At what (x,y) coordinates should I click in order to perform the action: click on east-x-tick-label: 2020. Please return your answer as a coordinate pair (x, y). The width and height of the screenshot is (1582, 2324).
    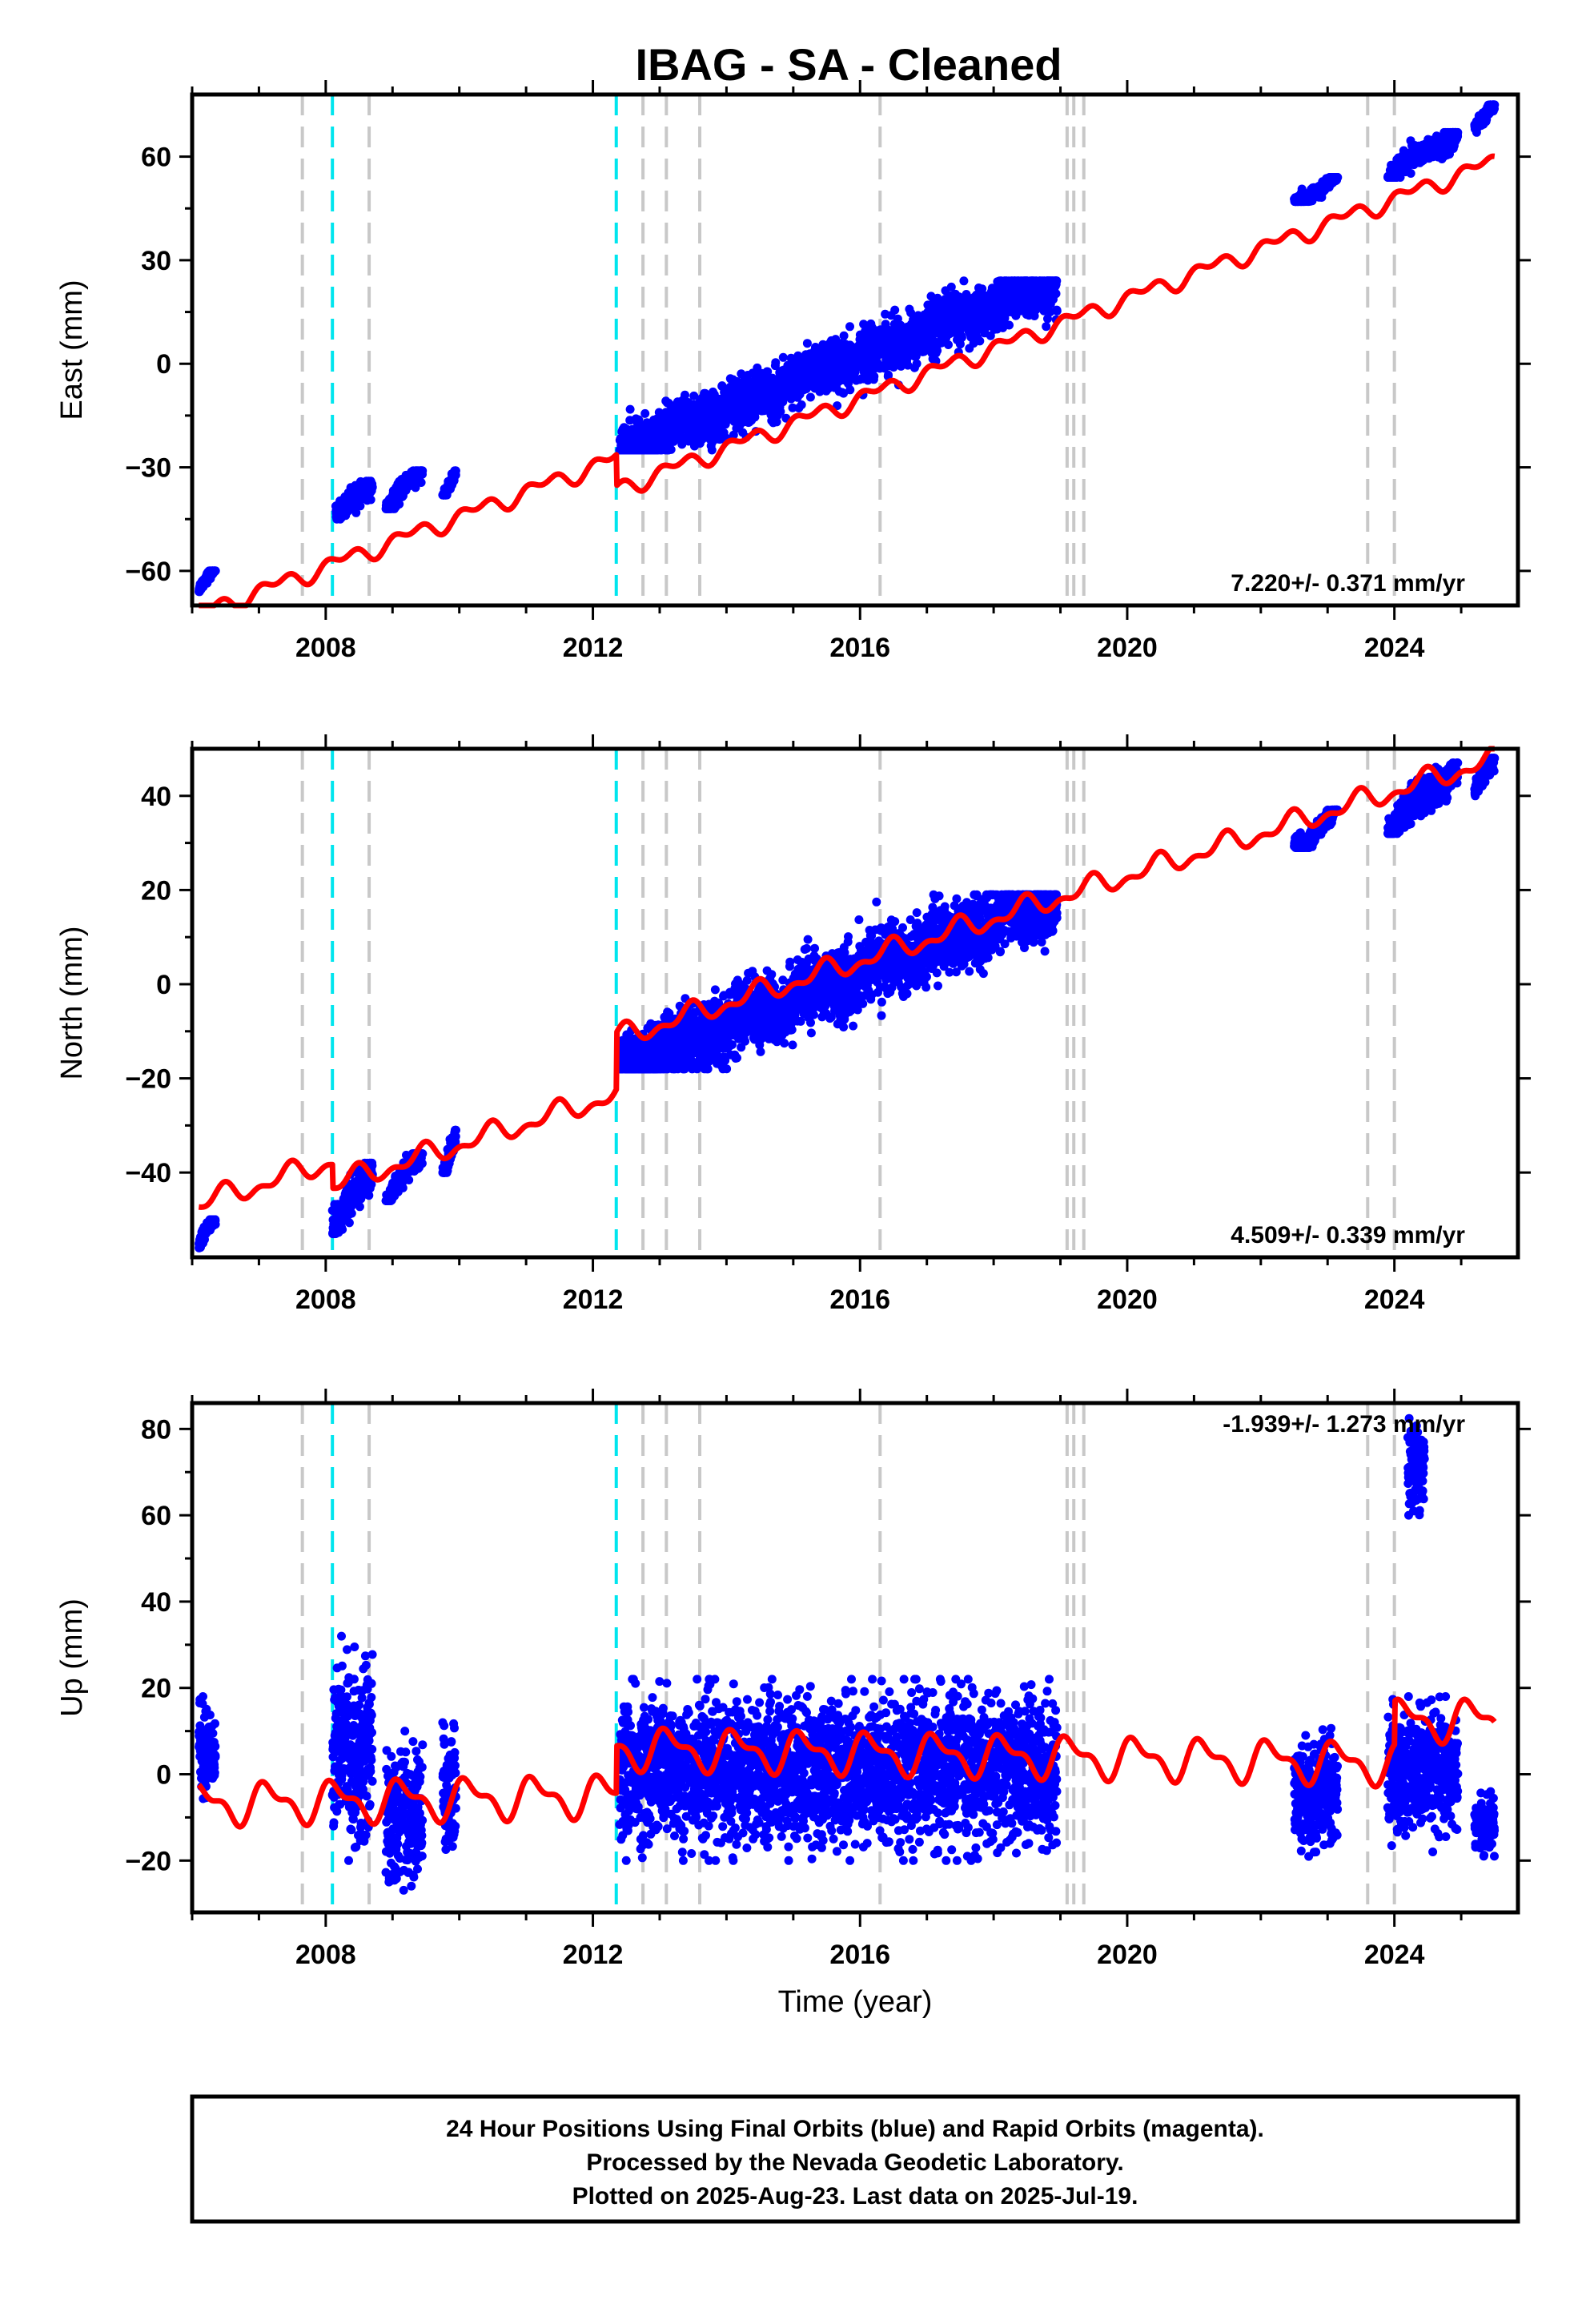
    Looking at the image, I should click on (1127, 648).